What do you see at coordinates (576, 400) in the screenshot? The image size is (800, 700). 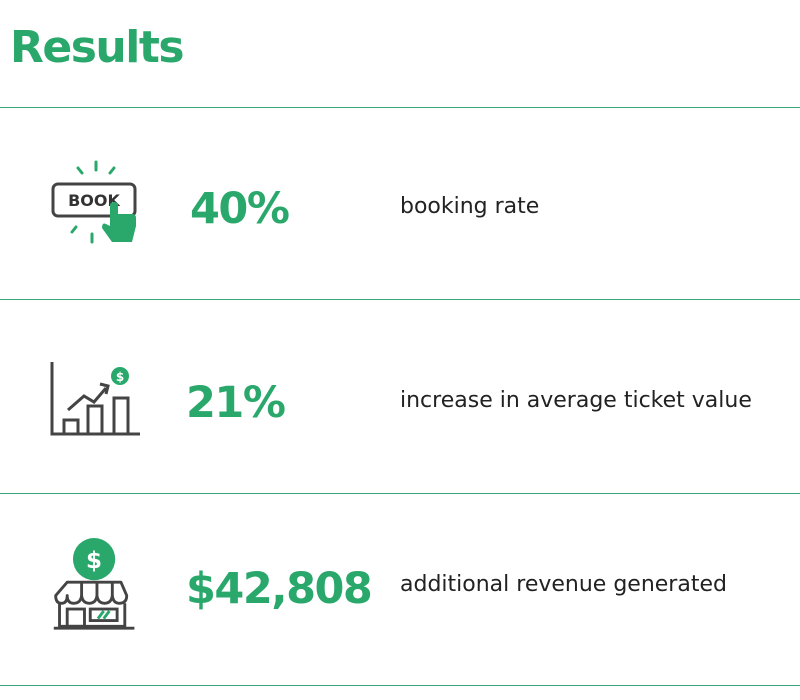 I see `metric-label: increase in average ticket value` at bounding box center [576, 400].